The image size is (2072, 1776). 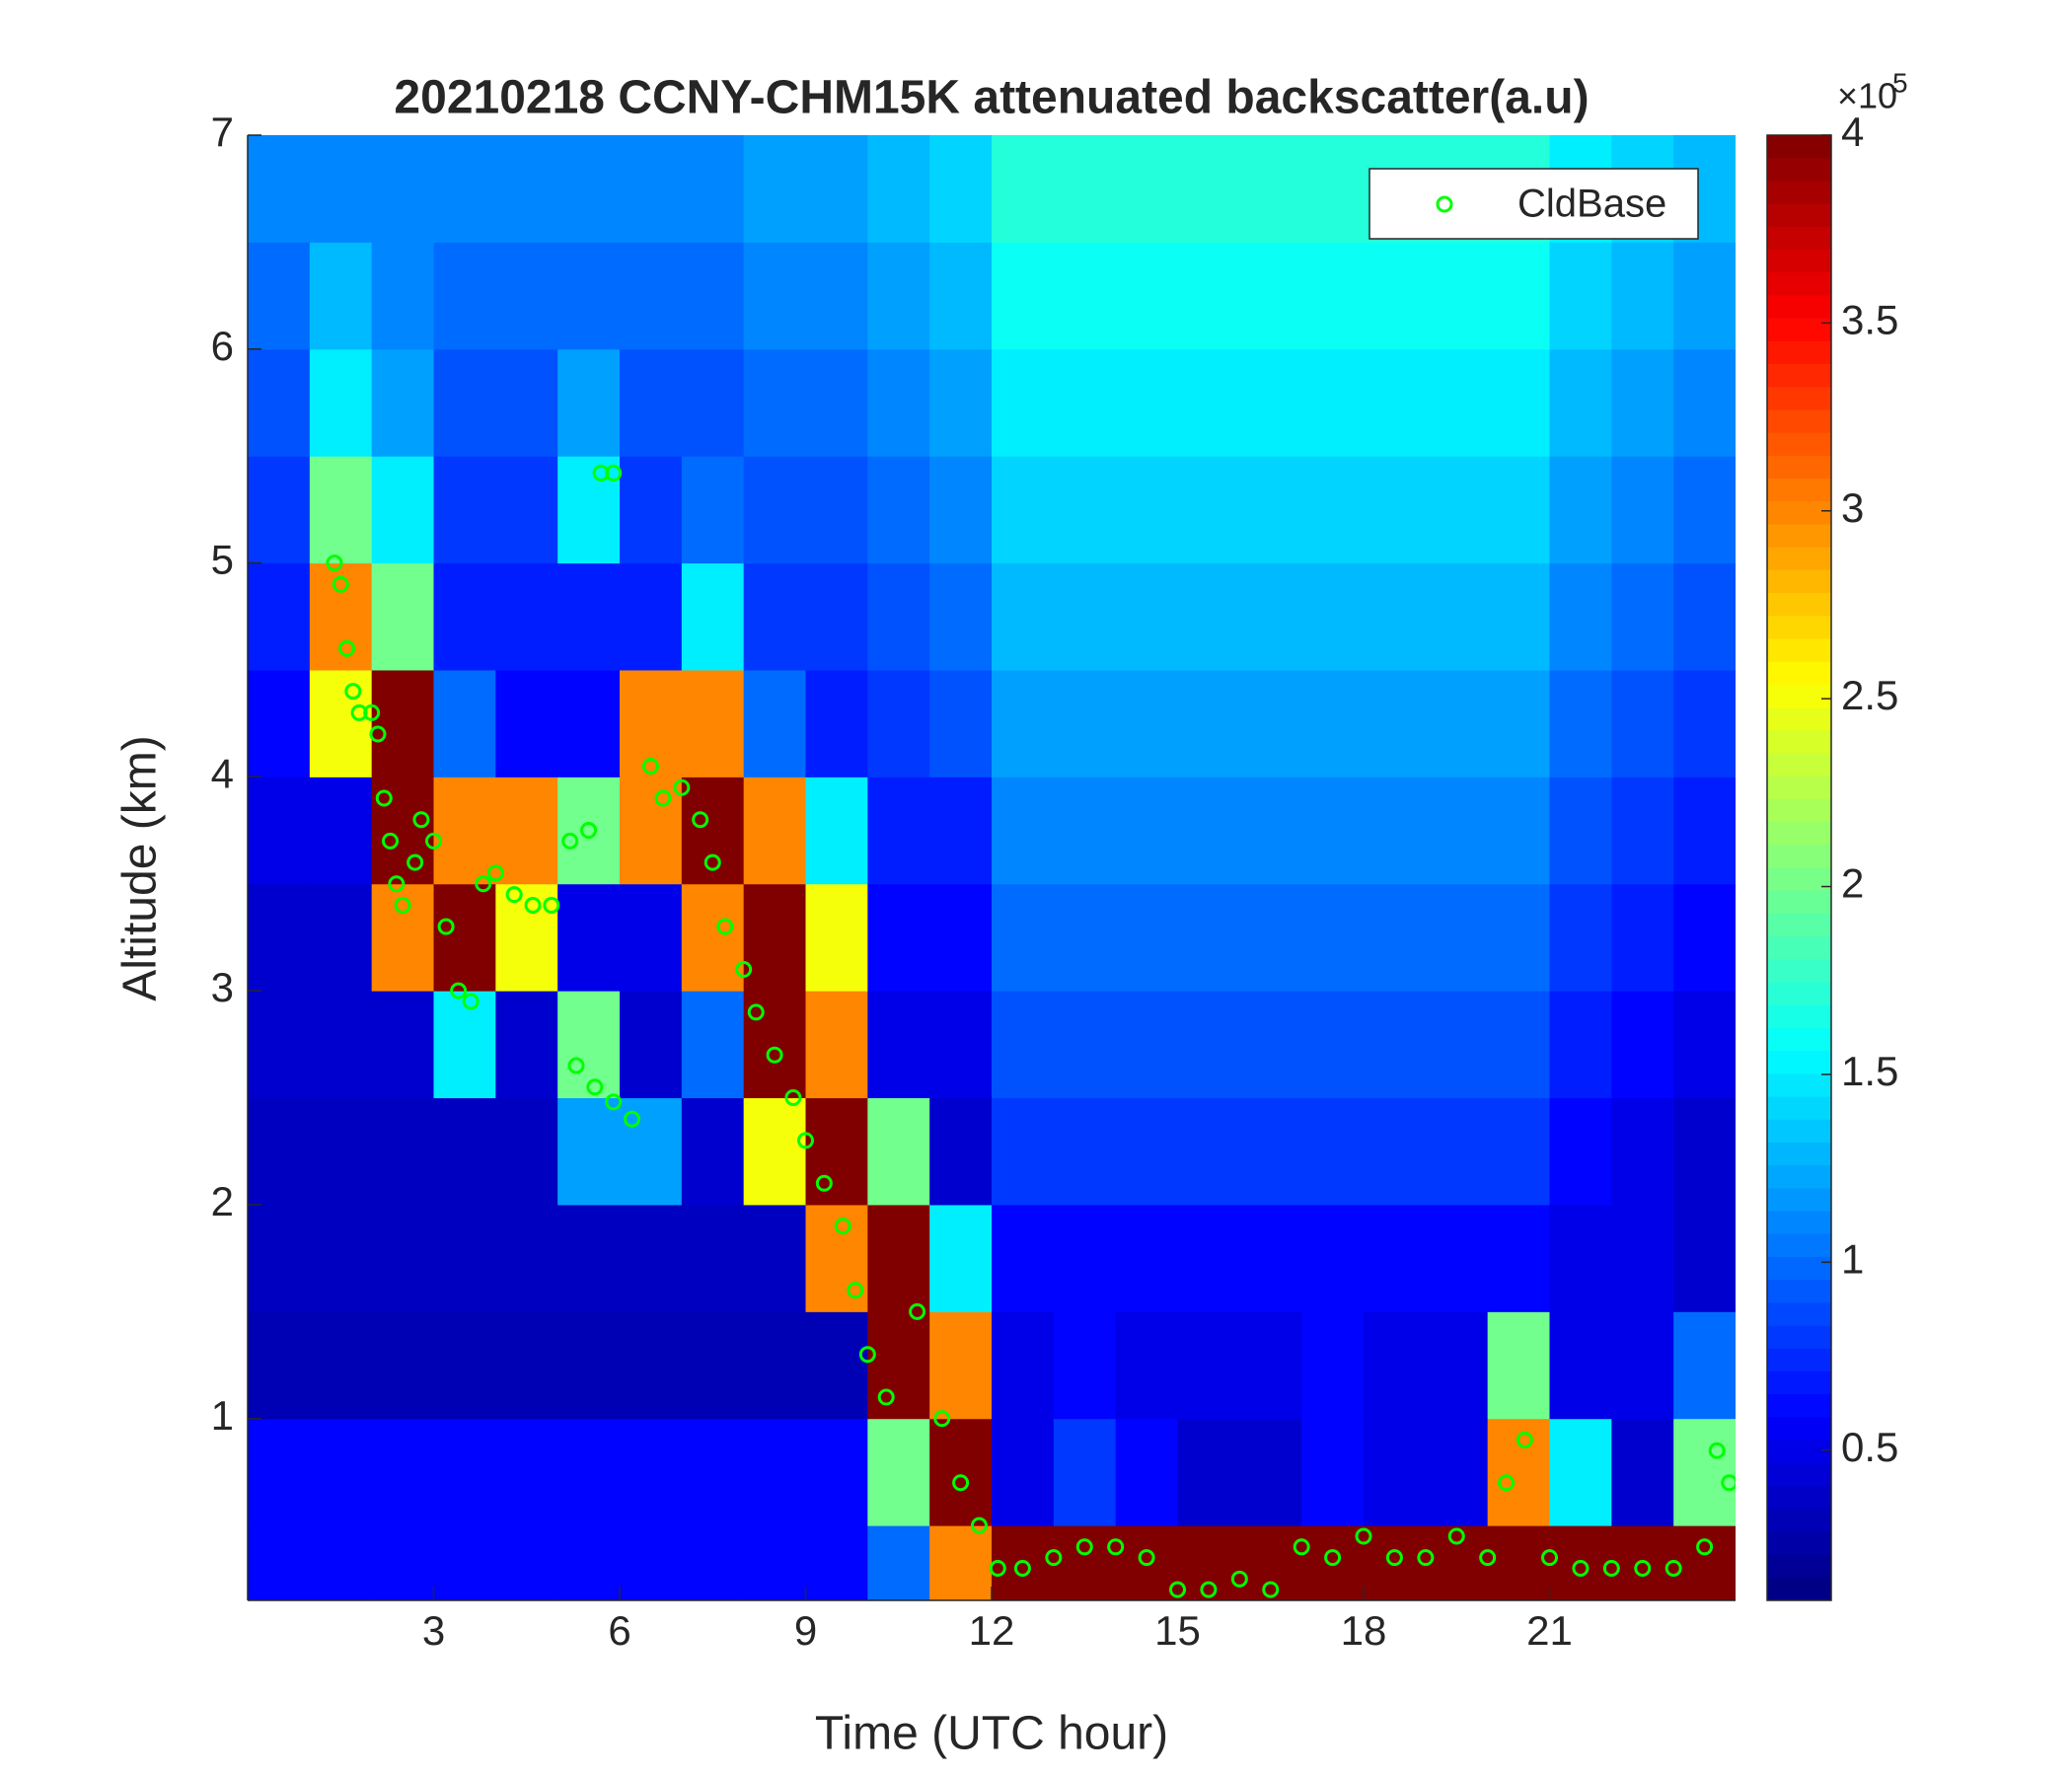 What do you see at coordinates (434, 1631) in the screenshot?
I see `x-tick-label: 3` at bounding box center [434, 1631].